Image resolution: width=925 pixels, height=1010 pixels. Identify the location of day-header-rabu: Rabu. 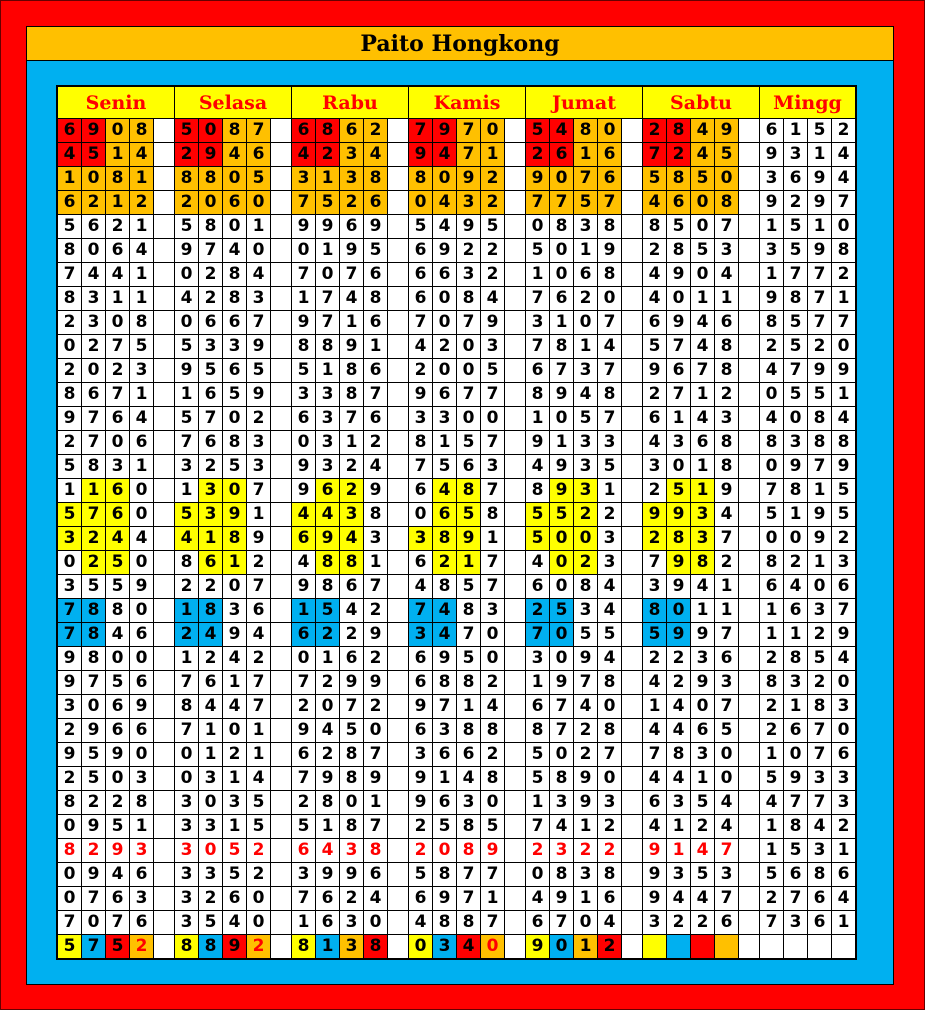
(350, 102).